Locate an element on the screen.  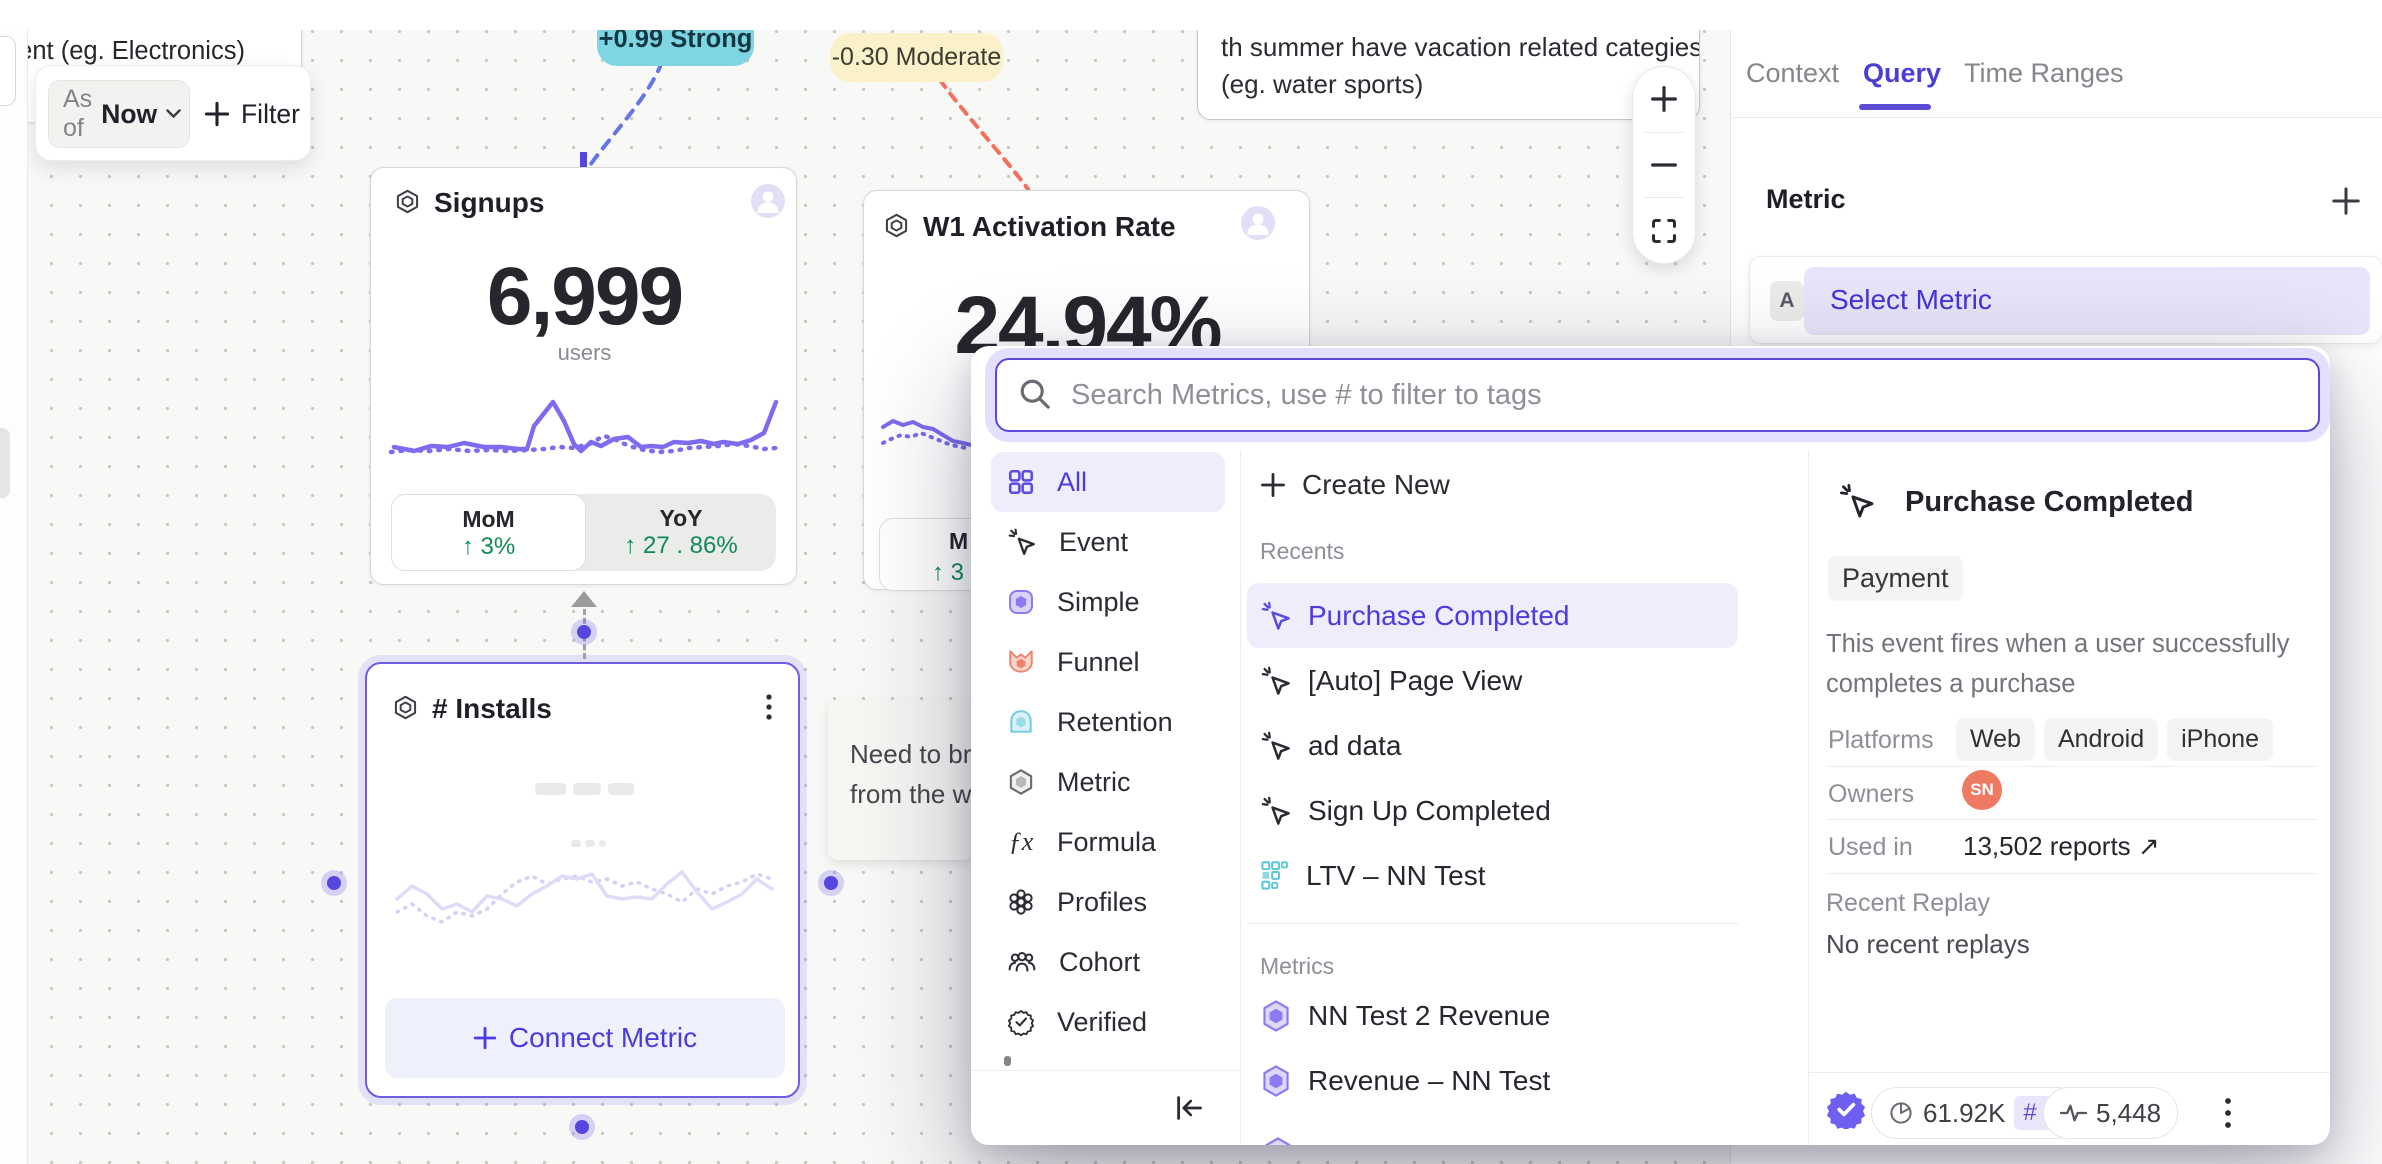
recent-item-sign-up-completed: Sign Up Completed is located at coordinates (1492, 810).